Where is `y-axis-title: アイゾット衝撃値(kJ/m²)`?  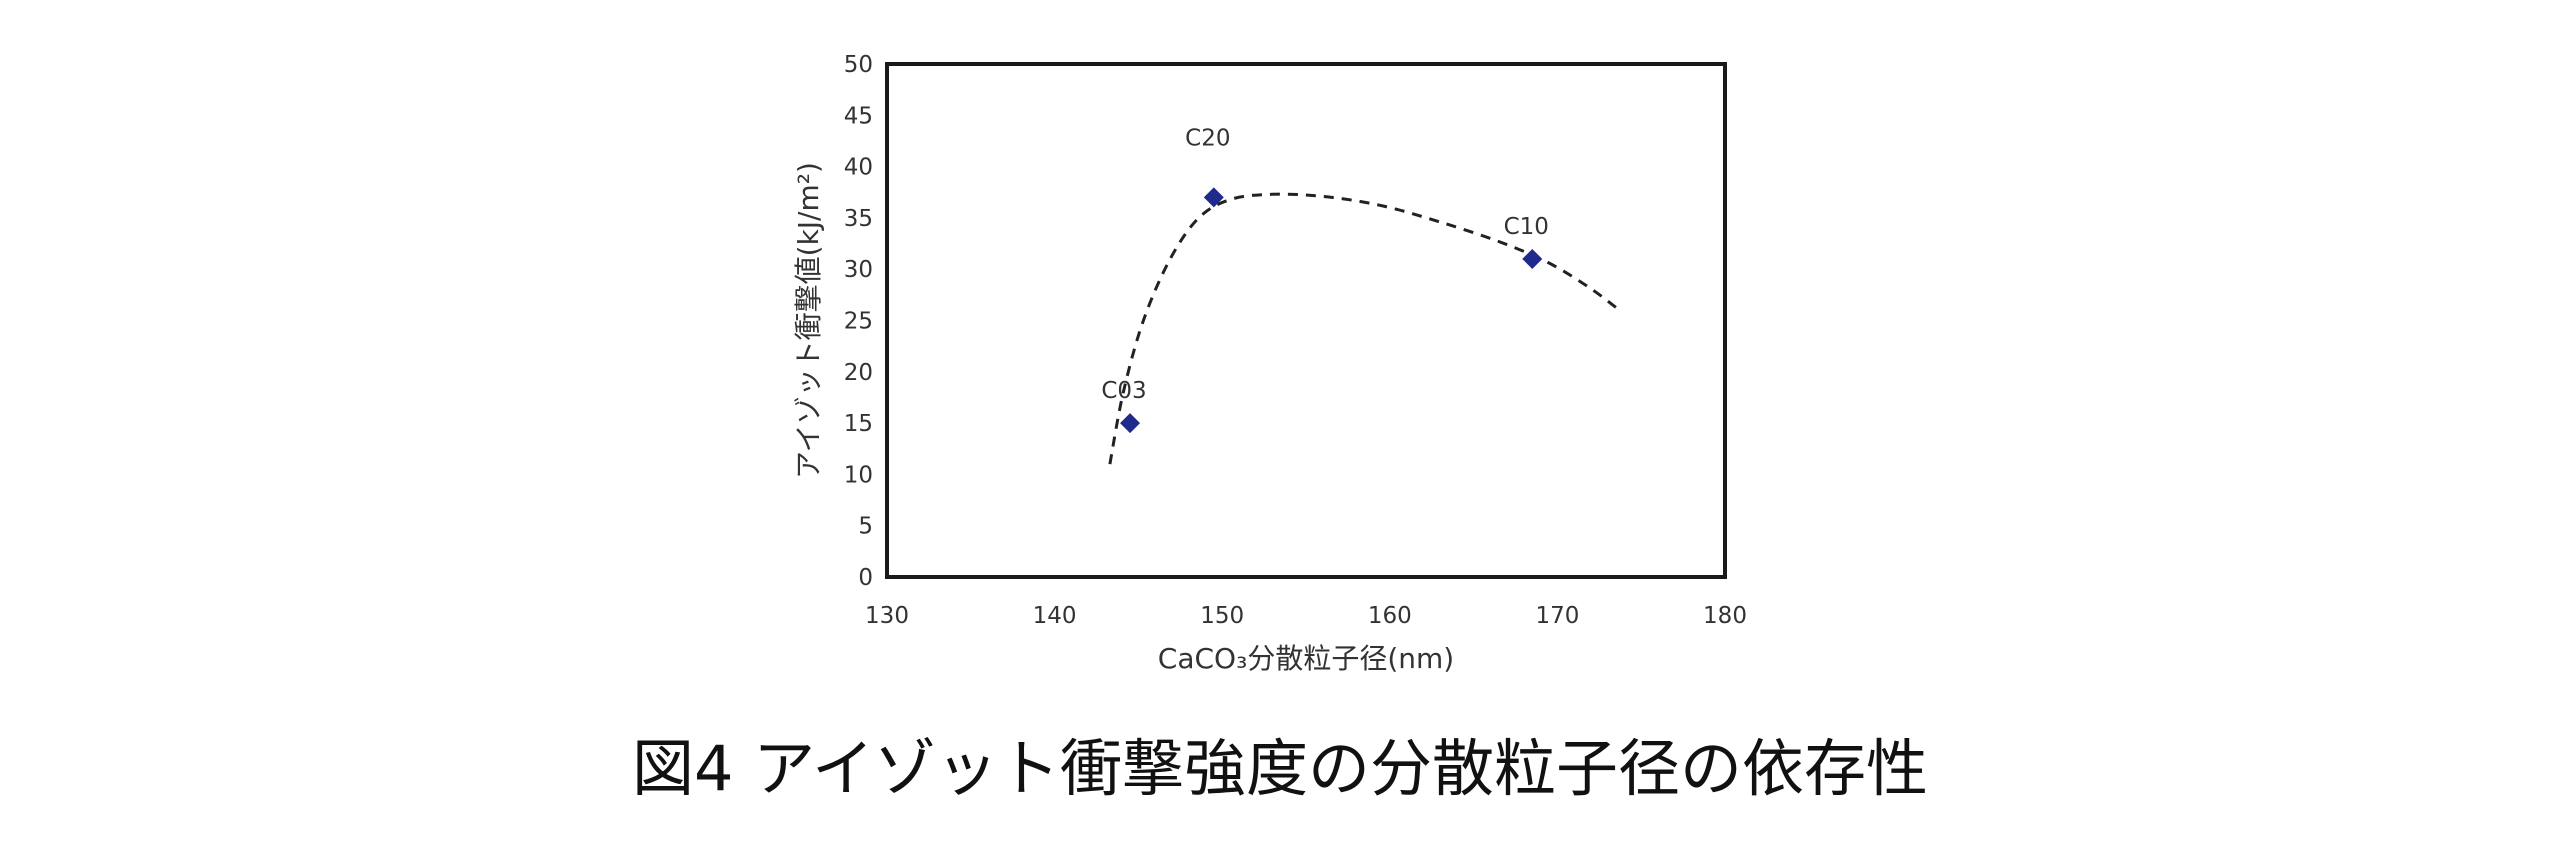 y-axis-title: アイゾット衝撃値(kJ/m²) is located at coordinates (808, 320).